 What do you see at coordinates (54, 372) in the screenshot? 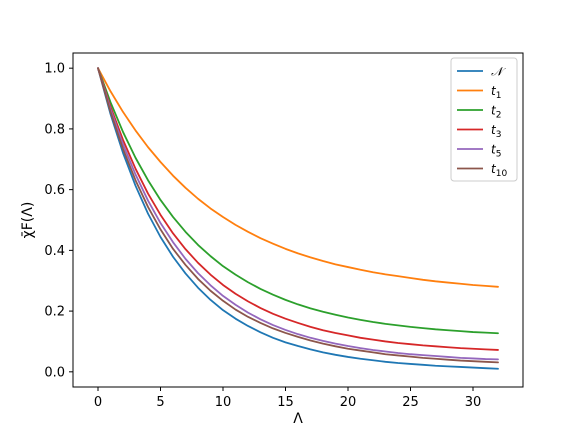
I see `y-tick-label: 0.0` at bounding box center [54, 372].